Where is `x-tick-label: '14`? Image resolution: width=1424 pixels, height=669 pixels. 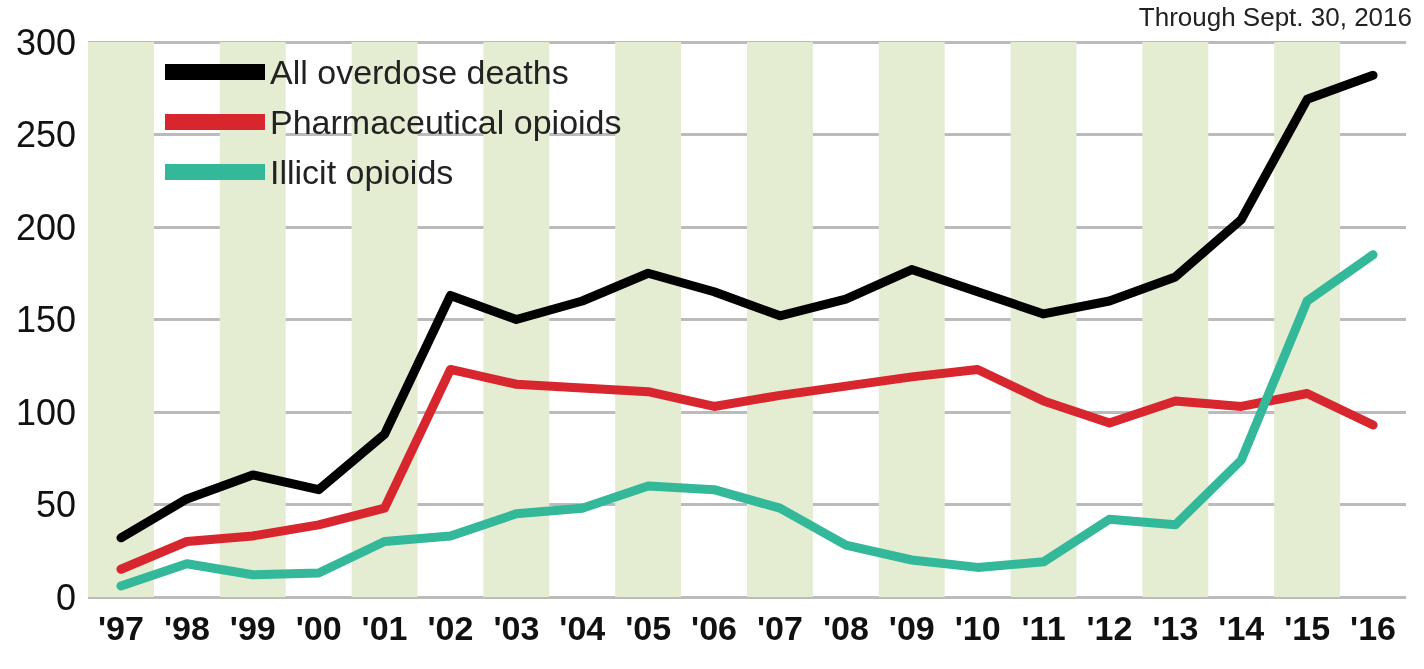
x-tick-label: '14 is located at coordinates (1241, 628).